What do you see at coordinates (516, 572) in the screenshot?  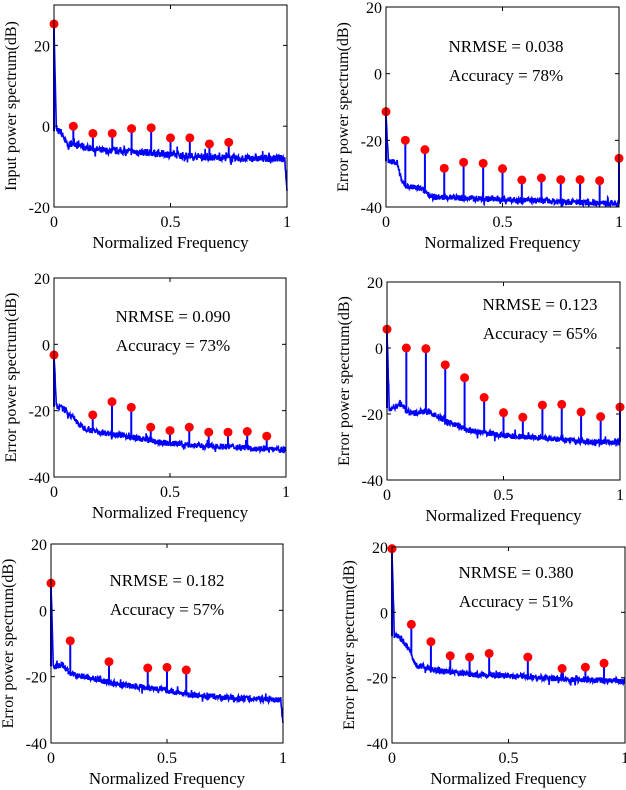 I see `nrmse-annotation: NRMSE = 0.380` at bounding box center [516, 572].